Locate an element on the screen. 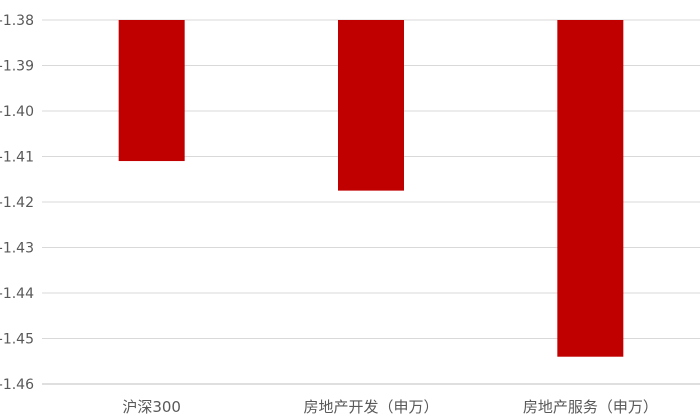 This screenshot has height=420, width=700. y-tick-label: -1.45 is located at coordinates (17, 340).